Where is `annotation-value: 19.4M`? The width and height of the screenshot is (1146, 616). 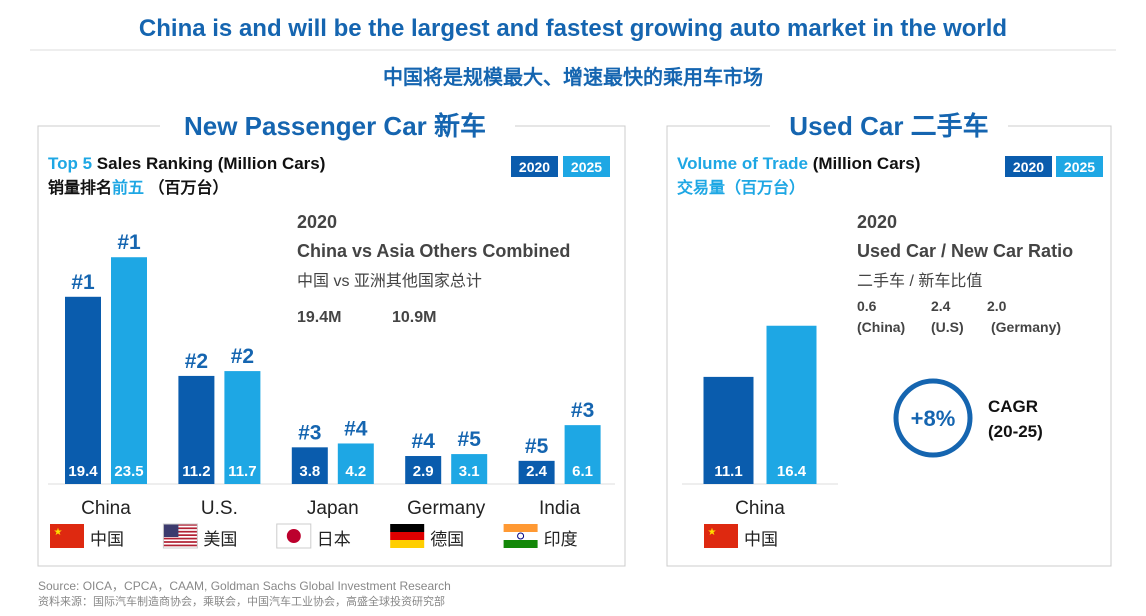
annotation-value: 19.4M is located at coordinates (319, 317).